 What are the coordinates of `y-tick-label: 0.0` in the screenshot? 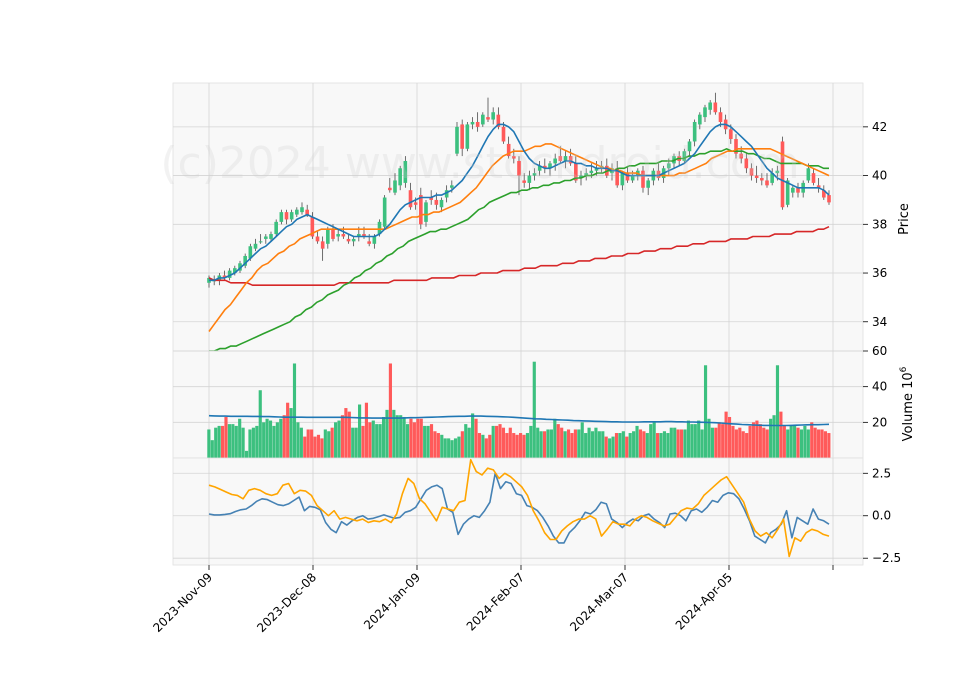 It's located at (881, 516).